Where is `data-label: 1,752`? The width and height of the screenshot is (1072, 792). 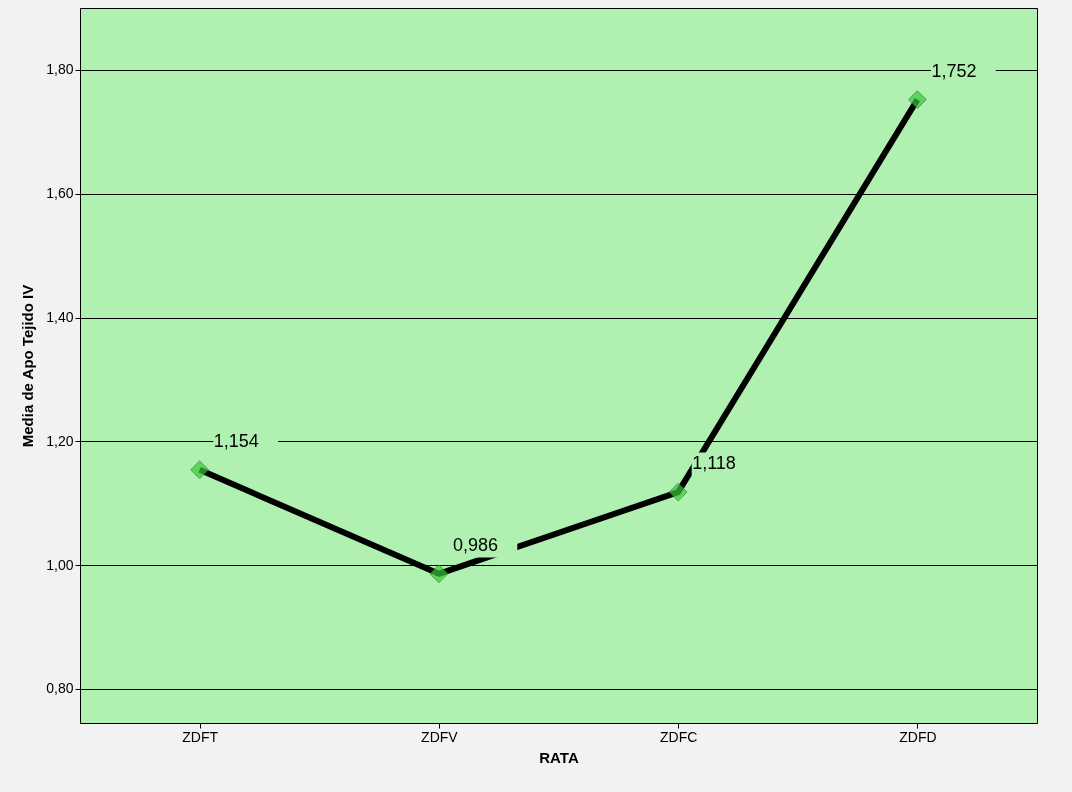
data-label: 1,752 is located at coordinates (954, 70).